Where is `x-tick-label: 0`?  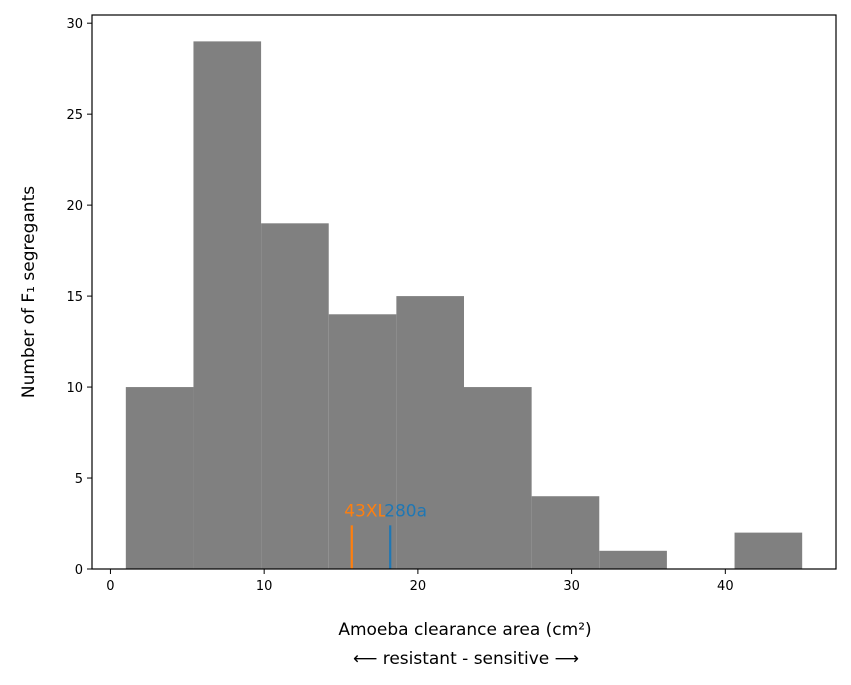 x-tick-label: 0 is located at coordinates (110, 586).